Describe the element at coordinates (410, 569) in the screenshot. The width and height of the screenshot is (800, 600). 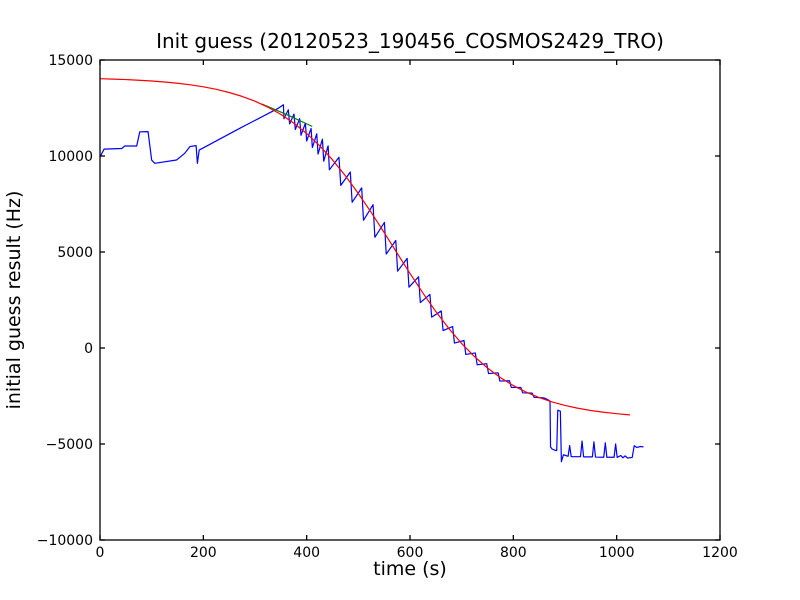
I see `x-axis-label: time (s)` at that location.